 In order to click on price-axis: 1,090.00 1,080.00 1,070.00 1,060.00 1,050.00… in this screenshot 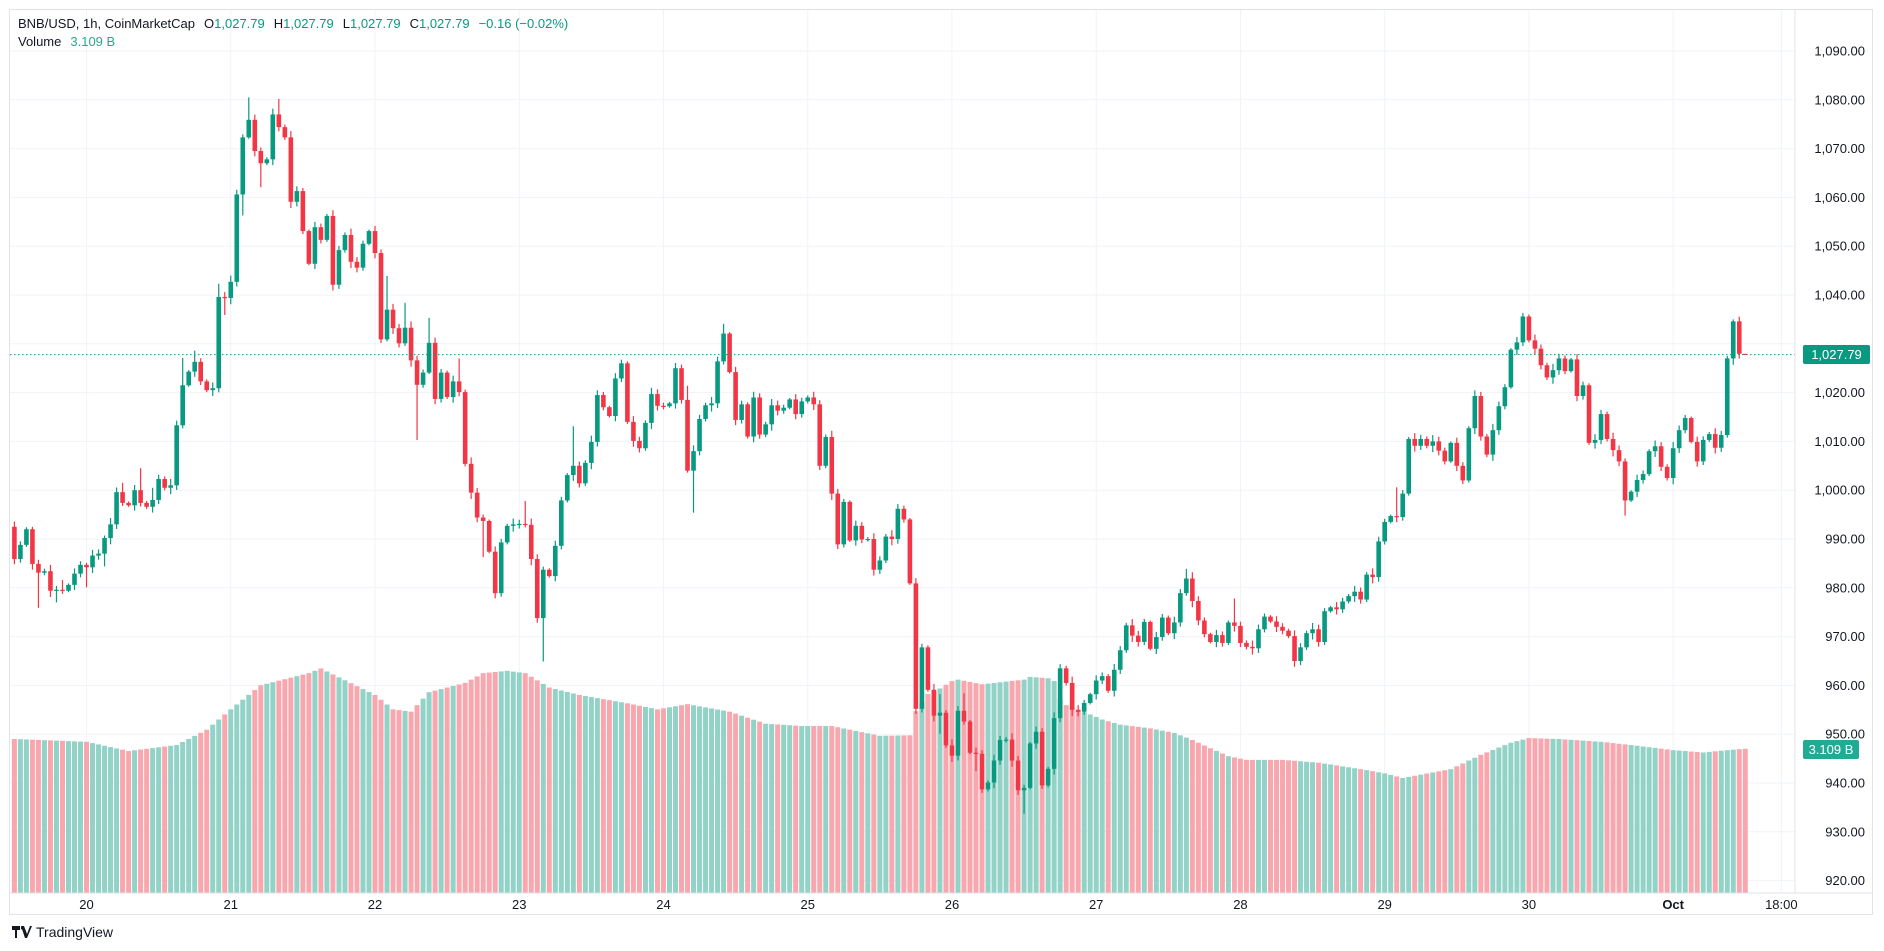, I will do `click(1839, 466)`.